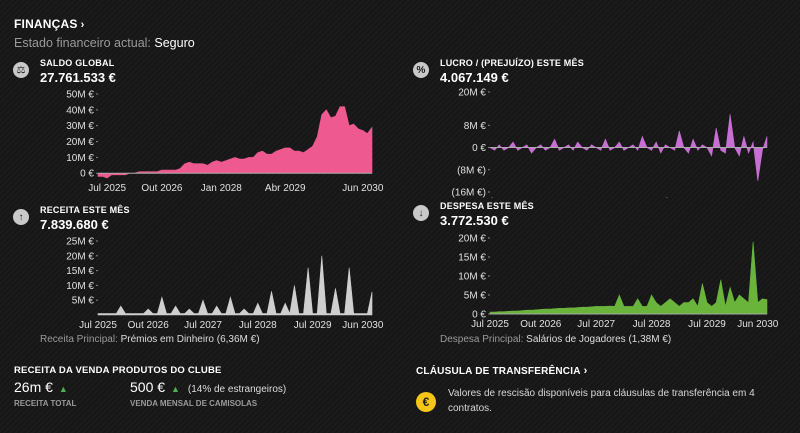  Describe the element at coordinates (174, 43) in the screenshot. I see `status-value: Seguro` at that location.